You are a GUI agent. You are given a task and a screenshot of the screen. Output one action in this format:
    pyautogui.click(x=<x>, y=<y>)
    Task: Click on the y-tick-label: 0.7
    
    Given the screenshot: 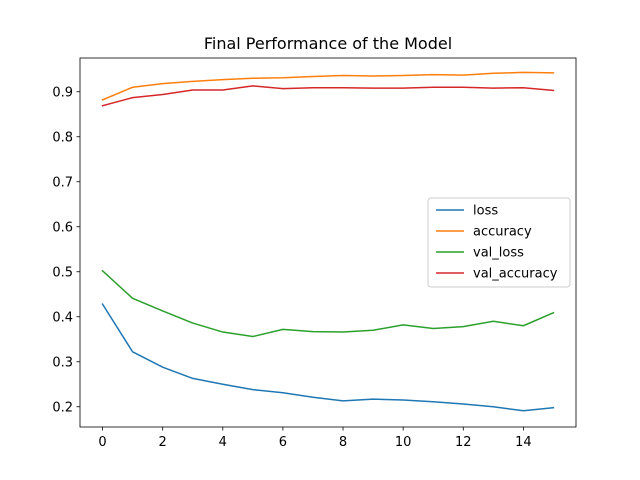 What is the action you would take?
    pyautogui.click(x=62, y=182)
    